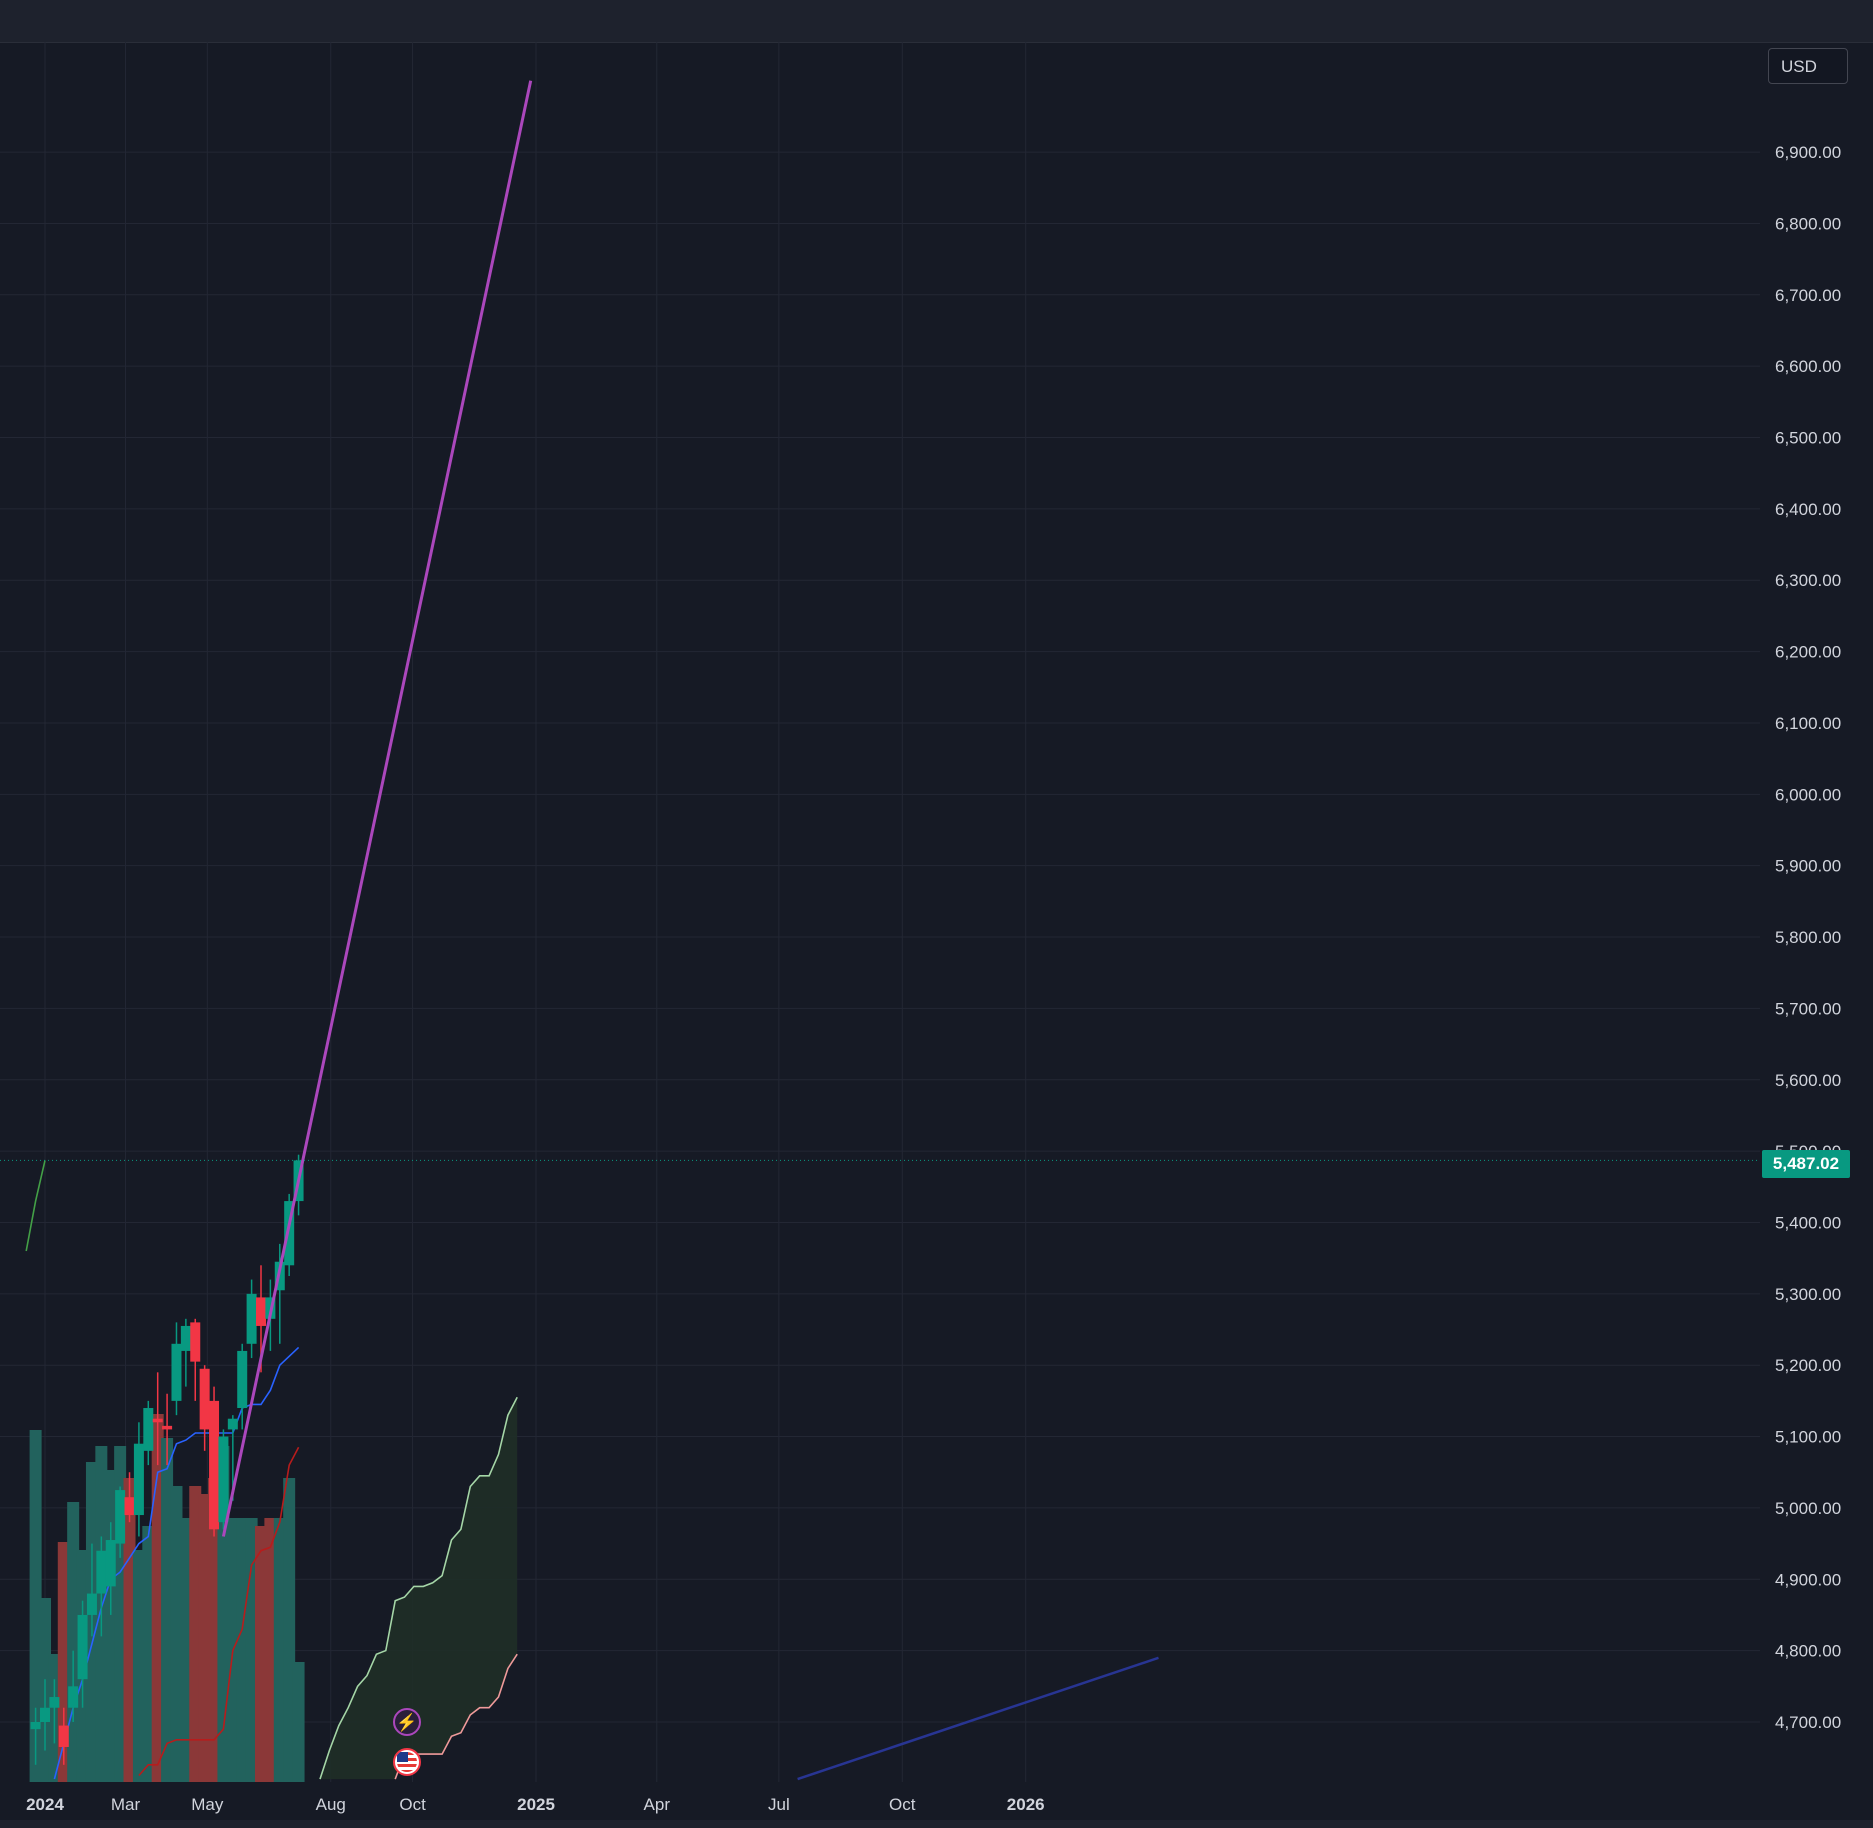  What do you see at coordinates (1808, 509) in the screenshot?
I see `y-tick-label: 6,400.00` at bounding box center [1808, 509].